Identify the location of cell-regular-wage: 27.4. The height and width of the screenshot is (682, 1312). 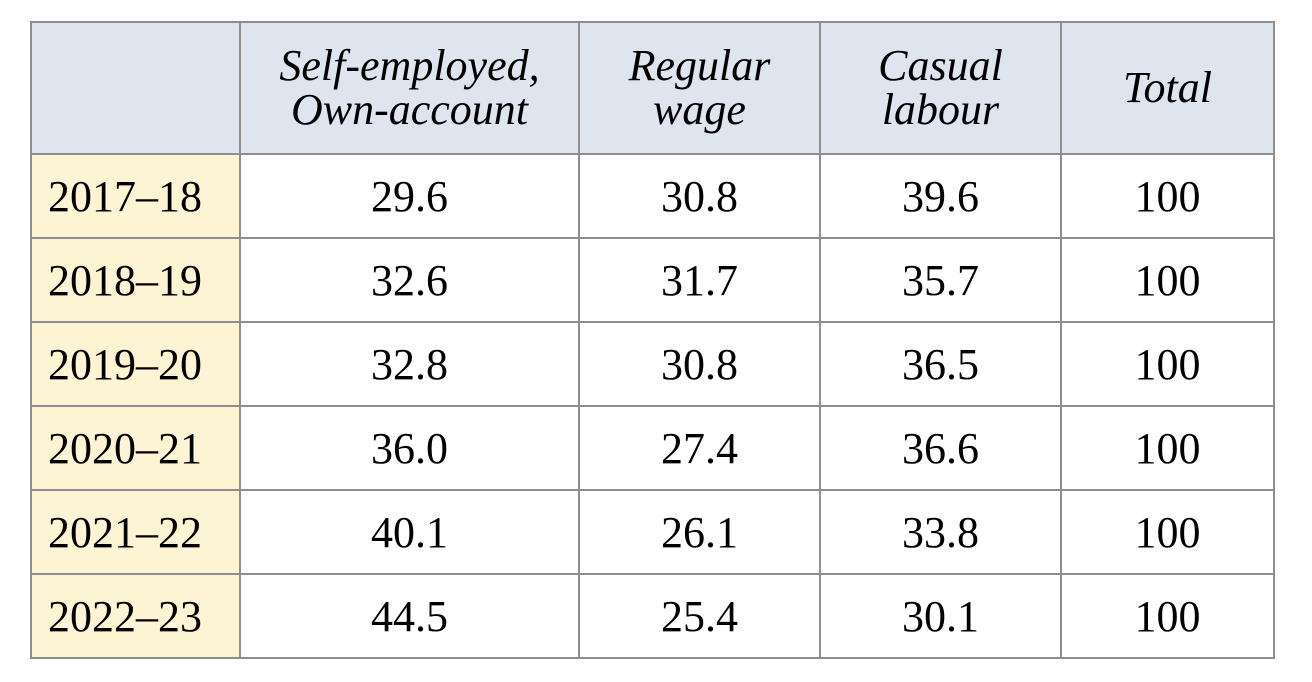
(699, 448).